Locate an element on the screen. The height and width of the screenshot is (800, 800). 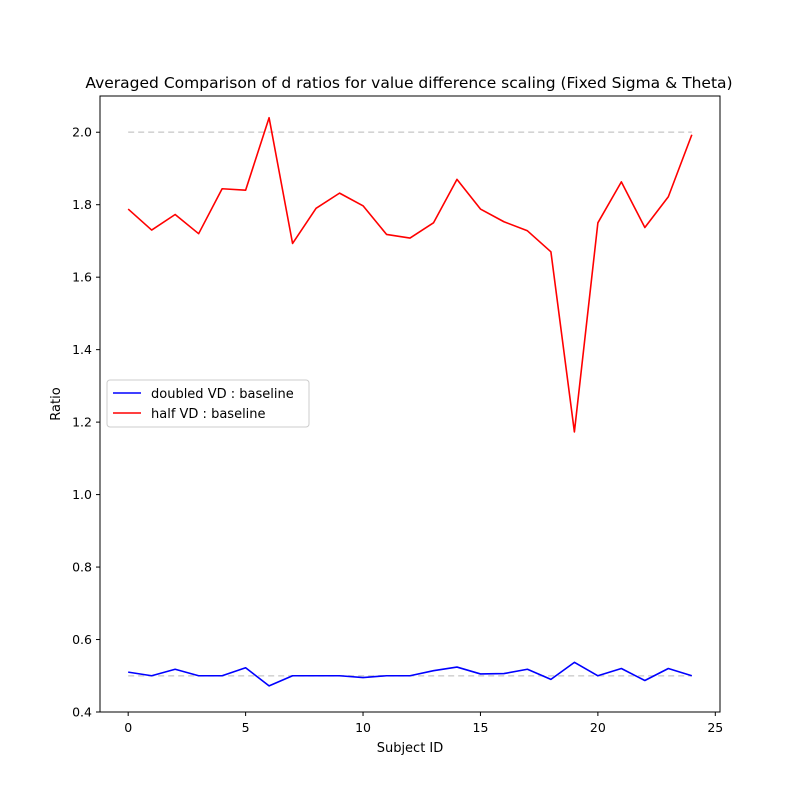
y-tick-label: 1.4 is located at coordinates (82, 349).